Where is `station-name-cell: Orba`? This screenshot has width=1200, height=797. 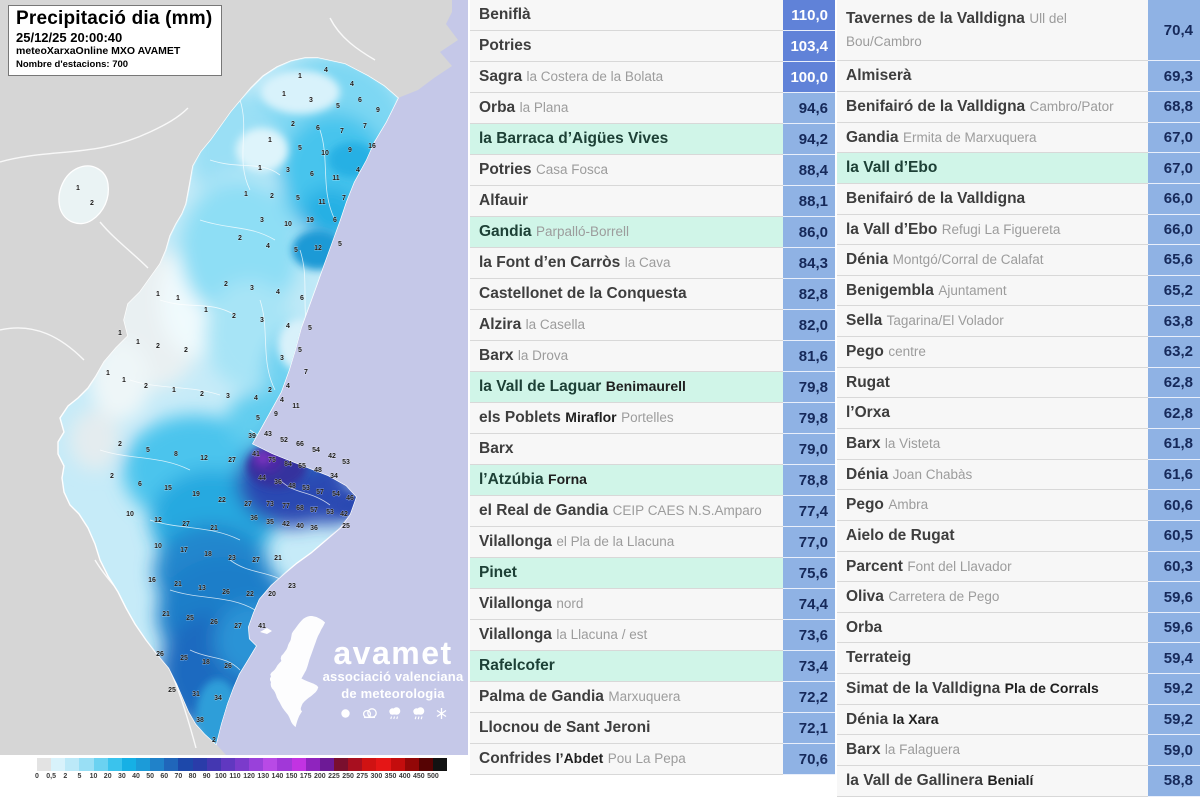 station-name-cell: Orba is located at coordinates (992, 628).